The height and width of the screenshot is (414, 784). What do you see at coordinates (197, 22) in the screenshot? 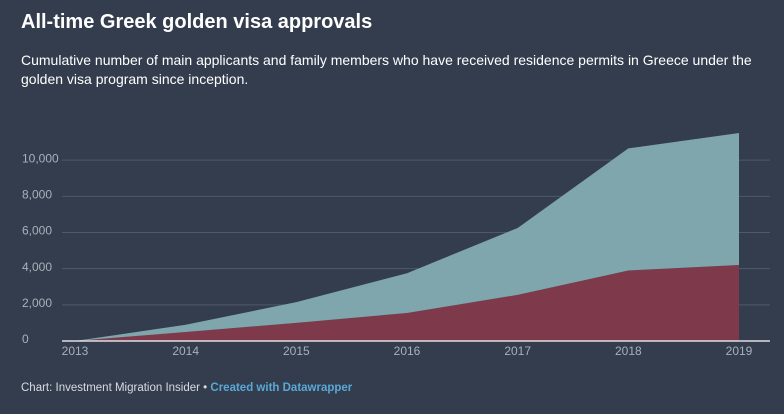
I see `chart-title: All-time Greek golden visa approvals` at bounding box center [197, 22].